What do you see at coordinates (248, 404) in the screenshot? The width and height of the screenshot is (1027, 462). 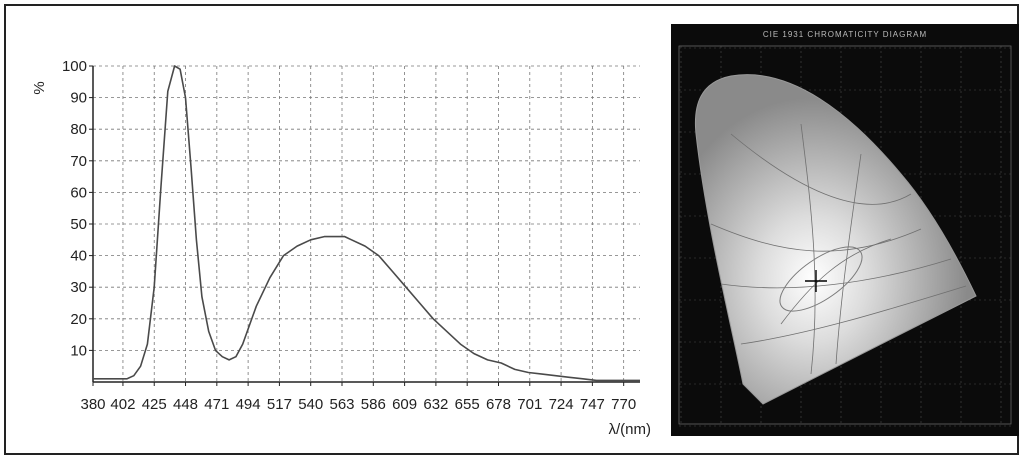 I see `x-tick-label: 494` at bounding box center [248, 404].